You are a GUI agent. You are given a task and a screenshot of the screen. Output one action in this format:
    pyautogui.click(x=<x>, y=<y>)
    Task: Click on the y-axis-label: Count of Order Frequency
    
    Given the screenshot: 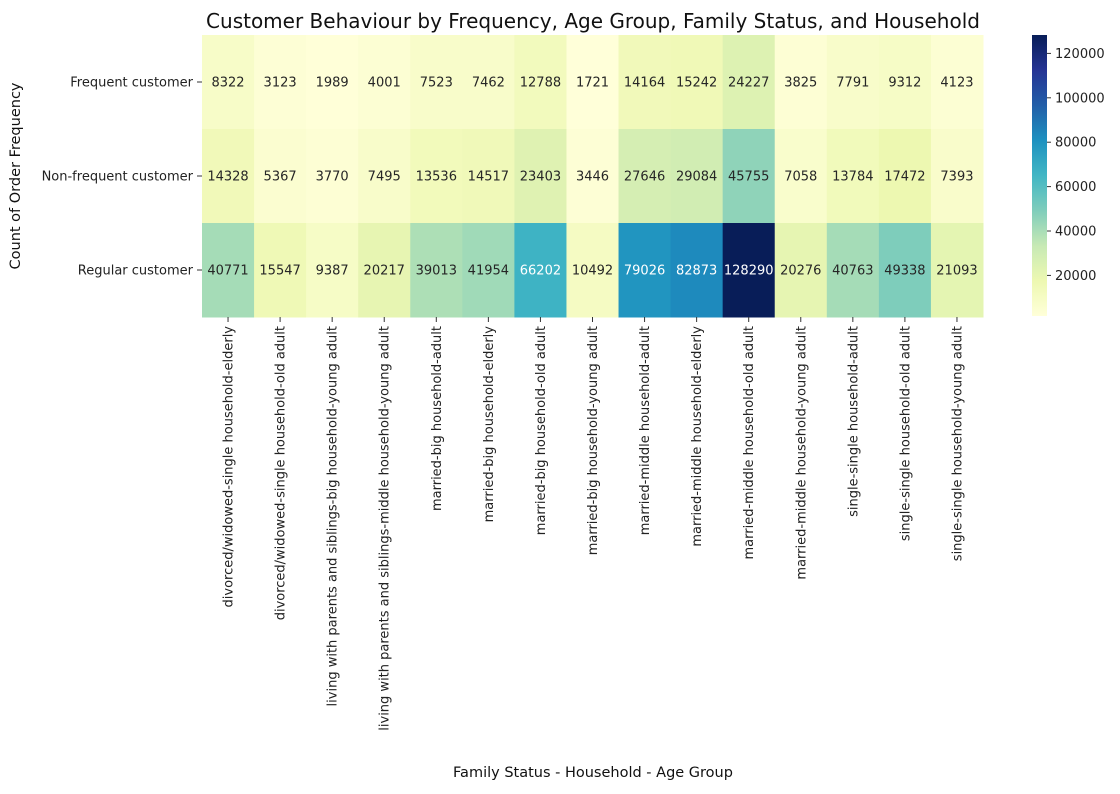 What is the action you would take?
    pyautogui.click(x=16, y=175)
    